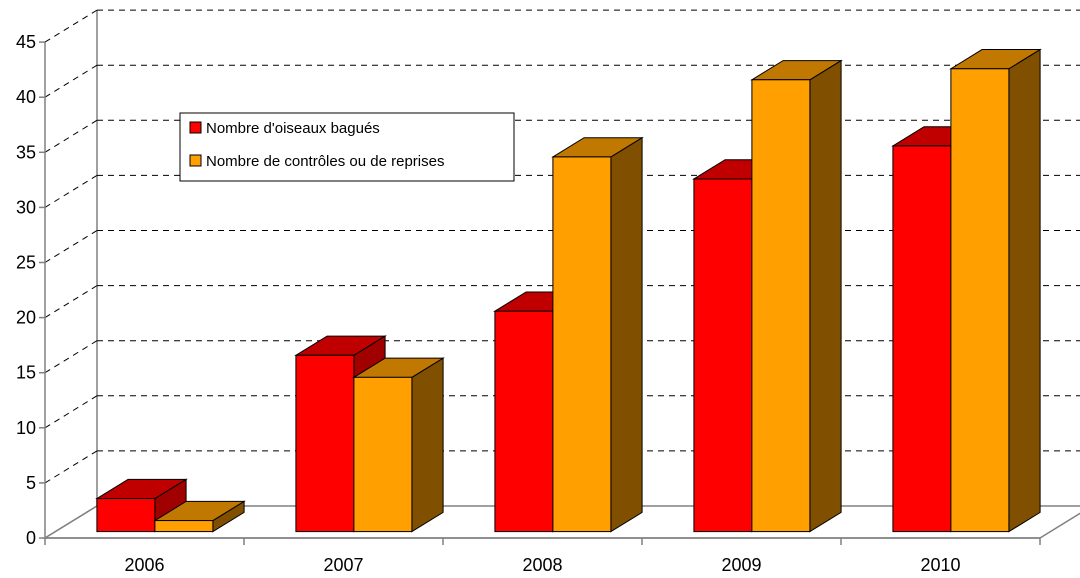 The image size is (1080, 578). I want to click on bar-controles-2010, so click(995, 290).